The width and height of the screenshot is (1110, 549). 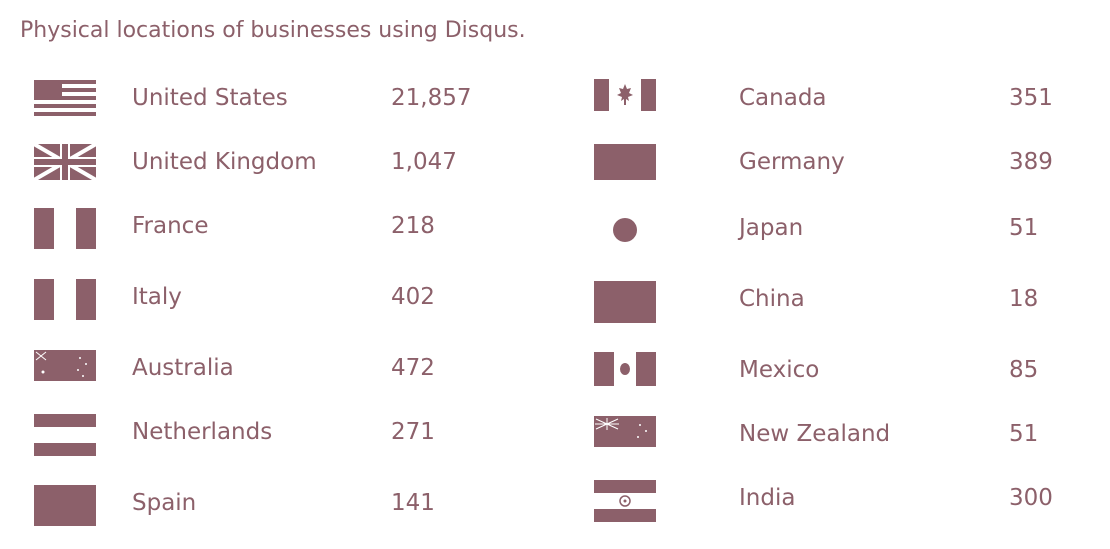 I want to click on list-item: India 300, so click(x=834, y=501).